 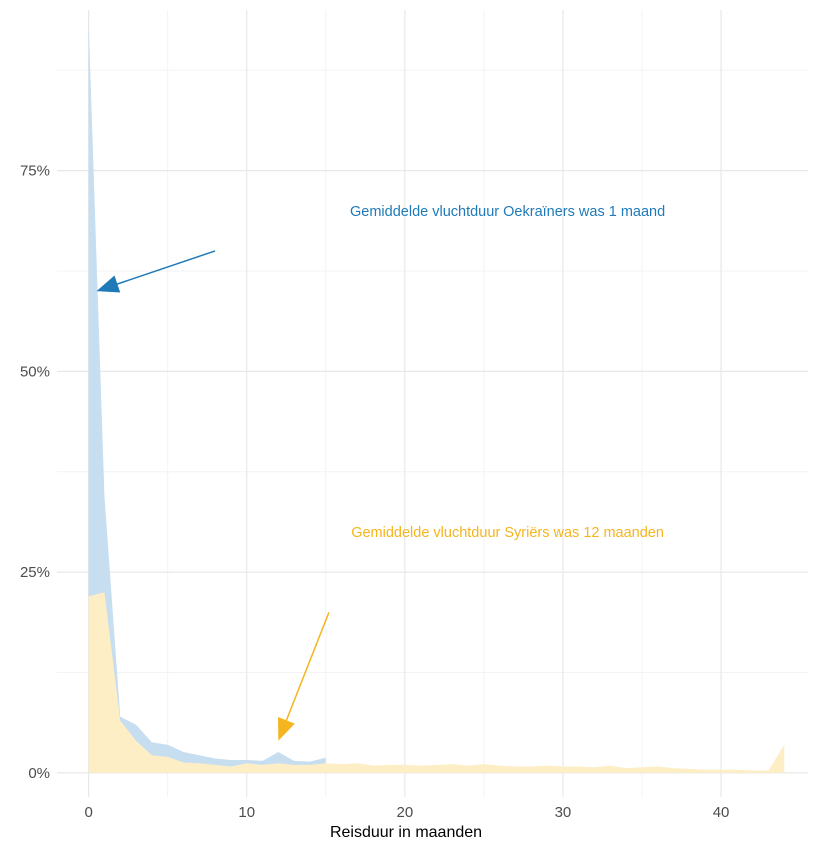 I want to click on y-tick-label: 75%, so click(x=35, y=171).